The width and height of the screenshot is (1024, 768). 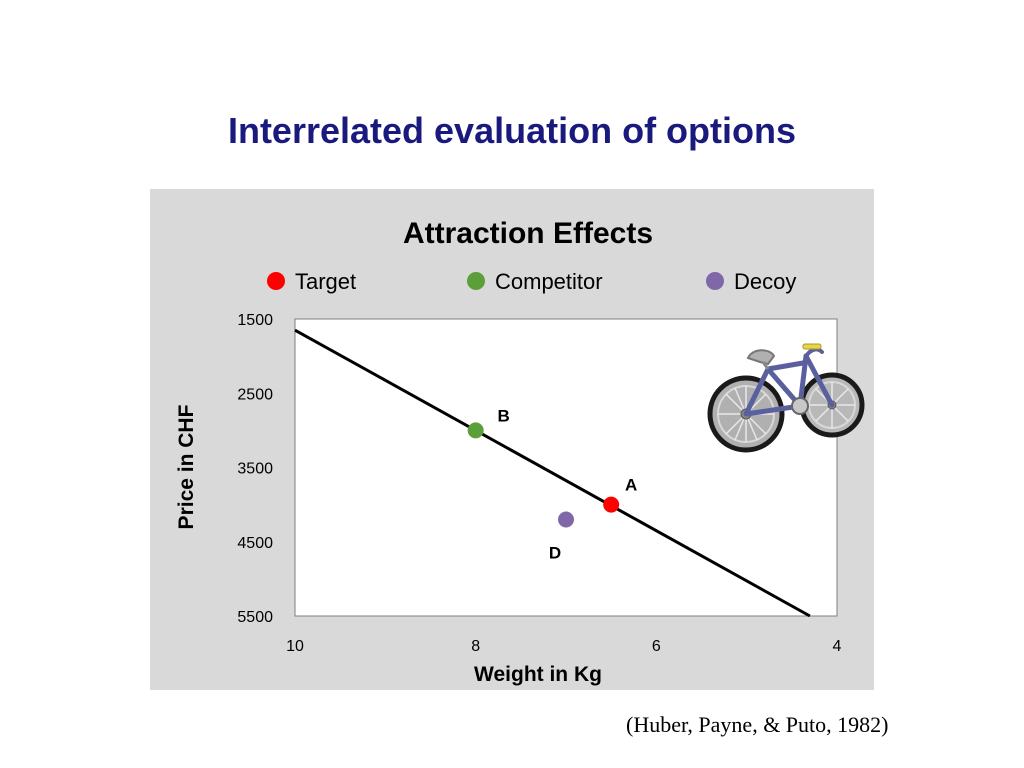 I want to click on x-axis-ticks: 10 8 6 4, so click(x=563, y=646).